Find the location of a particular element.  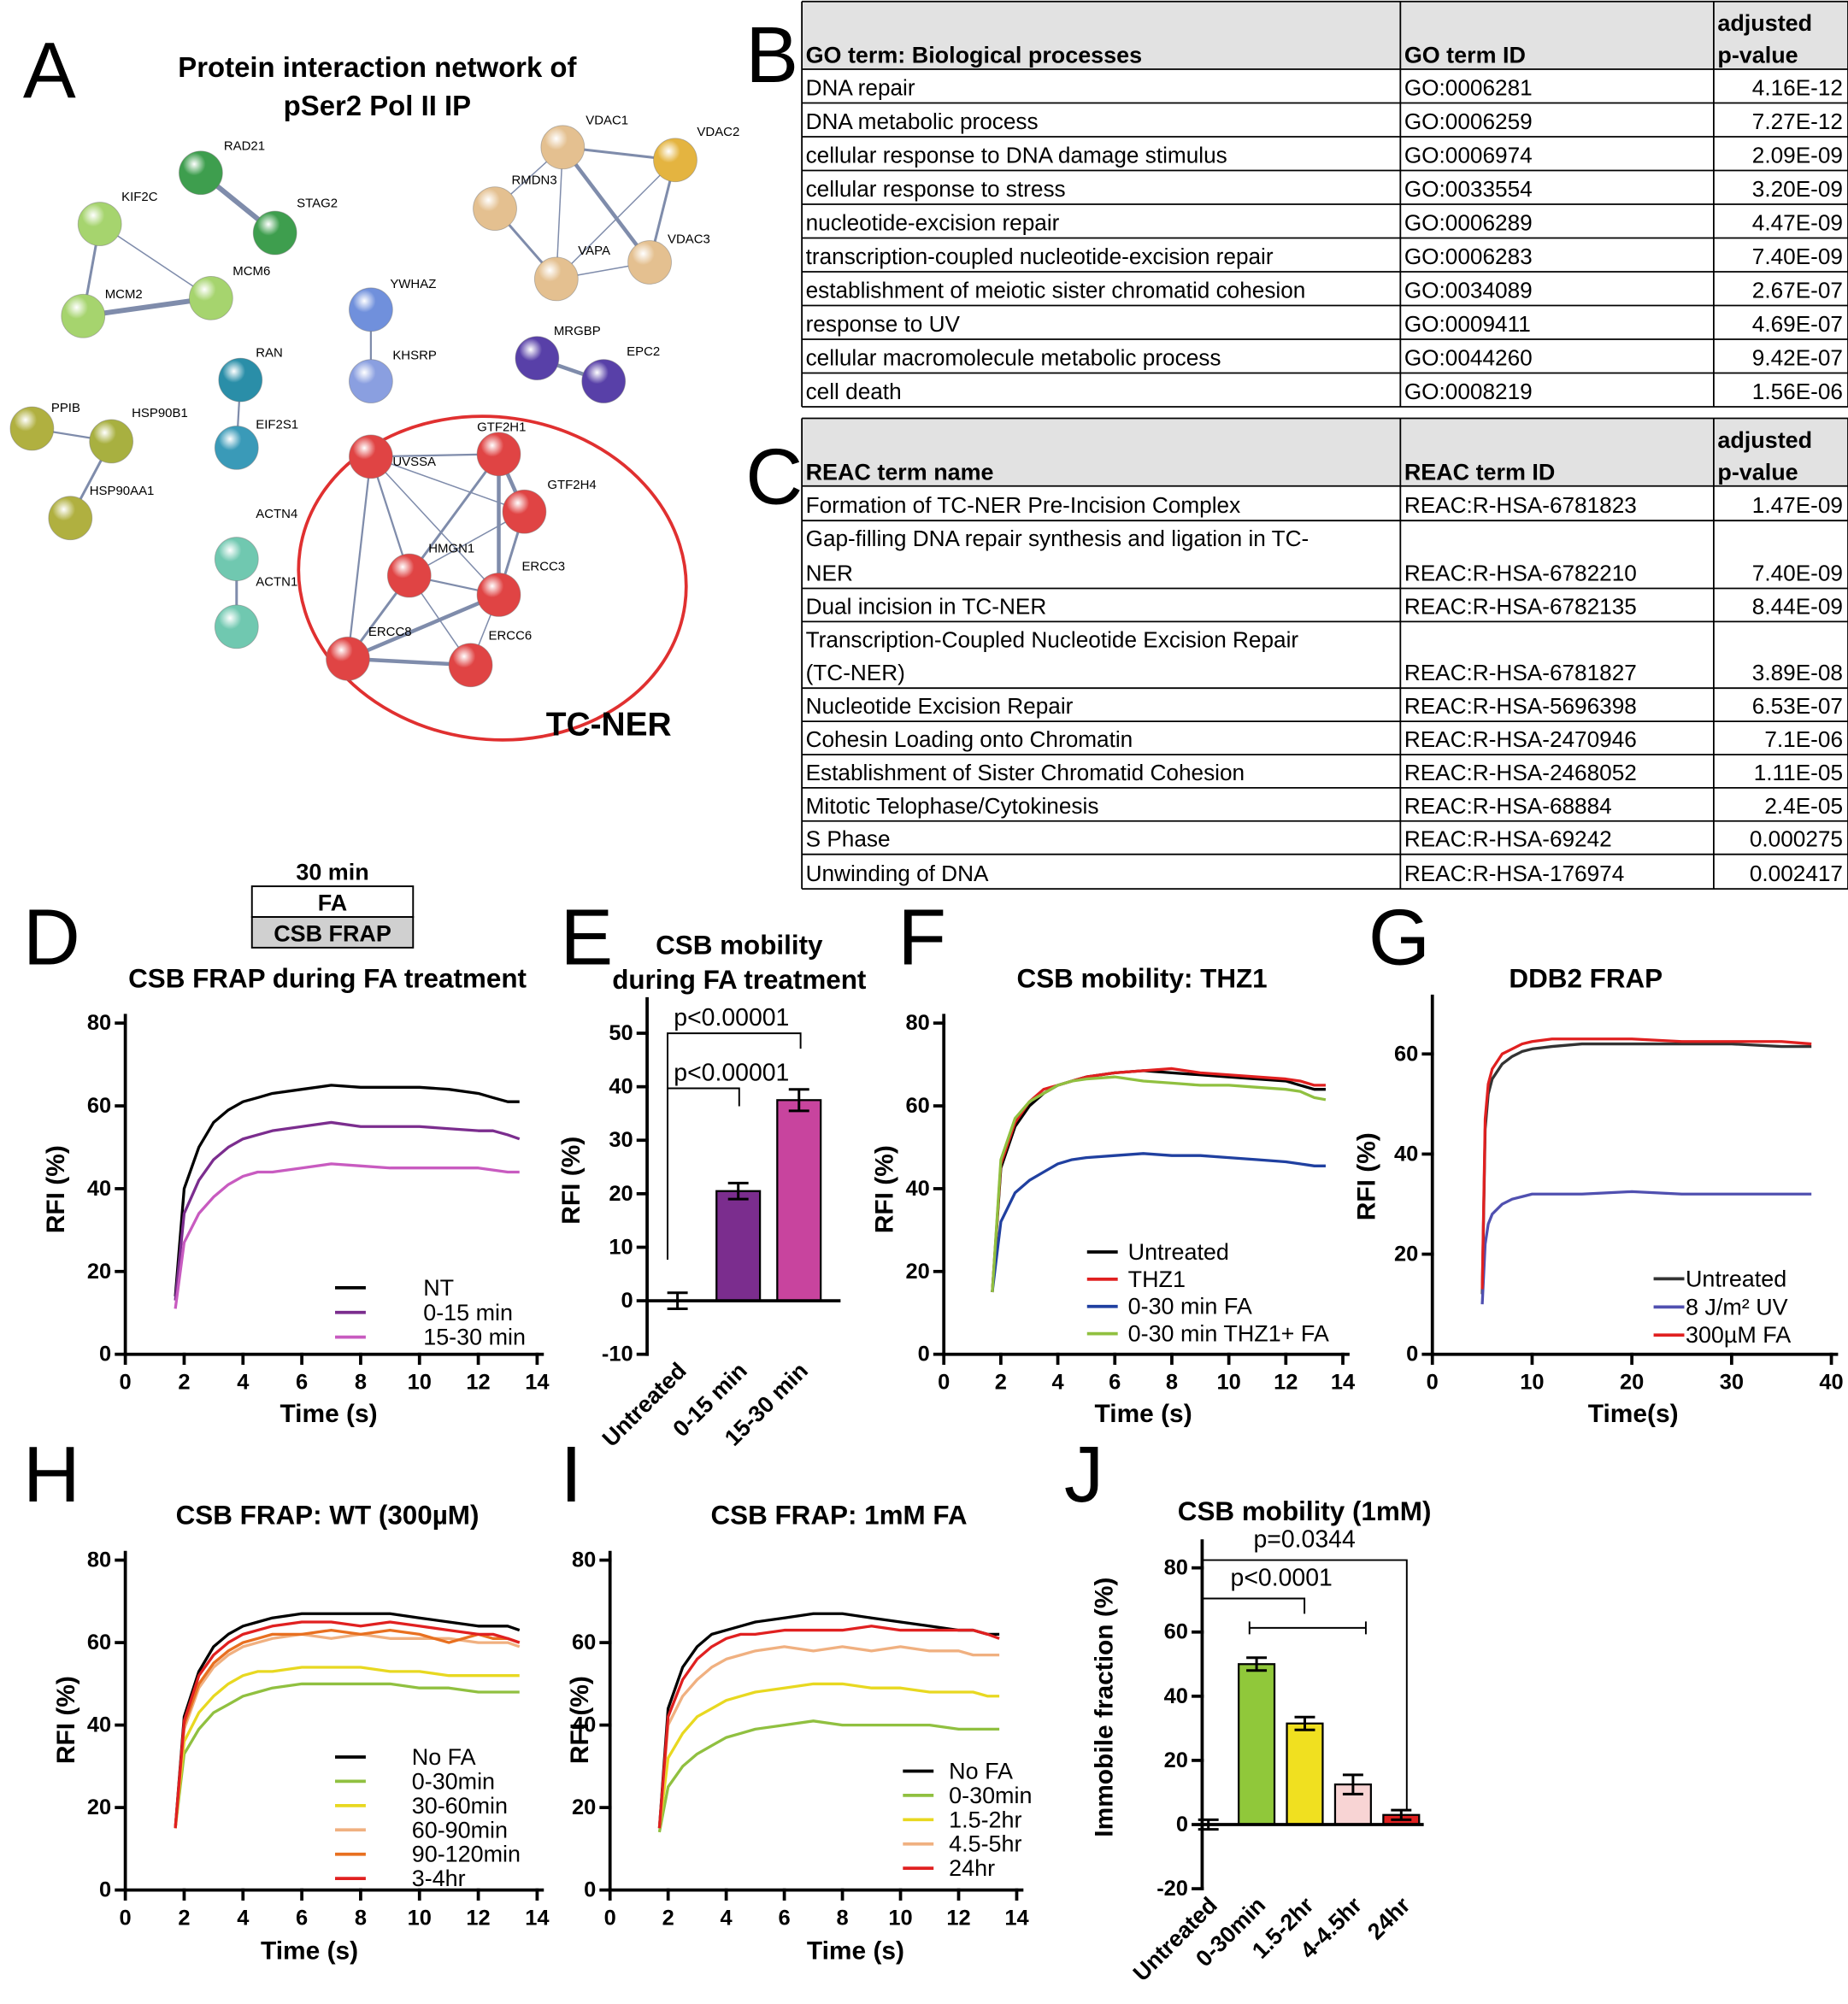

error-bar is located at coordinates (738, 1191).